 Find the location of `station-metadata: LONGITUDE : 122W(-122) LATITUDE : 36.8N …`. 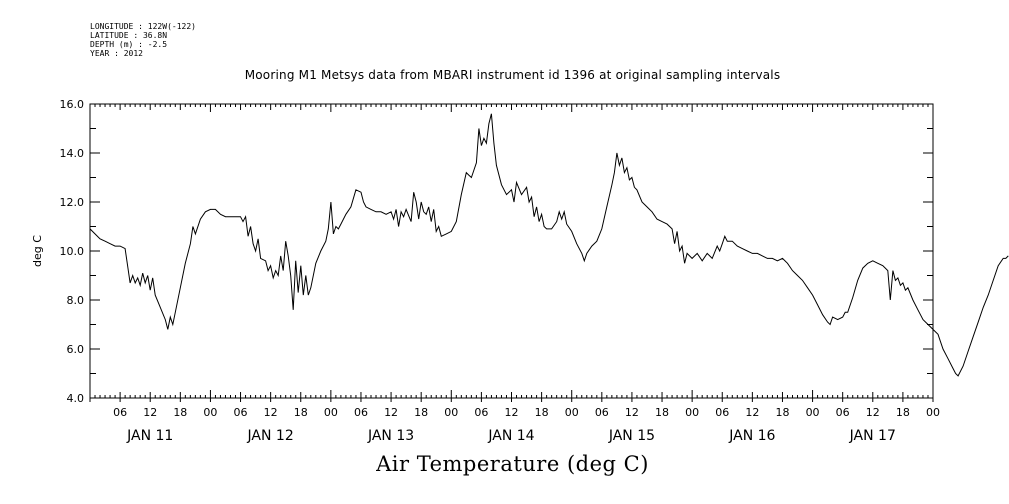

station-metadata: LONGITUDE : 122W(-122) LATITUDE : 36.8N … is located at coordinates (143, 40).